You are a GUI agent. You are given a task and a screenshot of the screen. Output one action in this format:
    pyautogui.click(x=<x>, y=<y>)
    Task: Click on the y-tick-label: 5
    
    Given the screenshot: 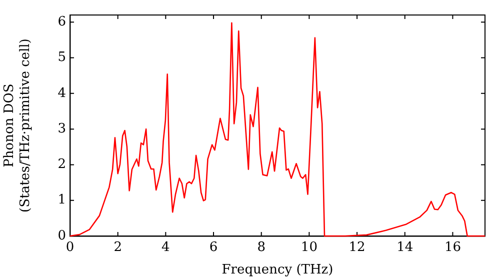 What is the action you would take?
    pyautogui.click(x=62, y=58)
    